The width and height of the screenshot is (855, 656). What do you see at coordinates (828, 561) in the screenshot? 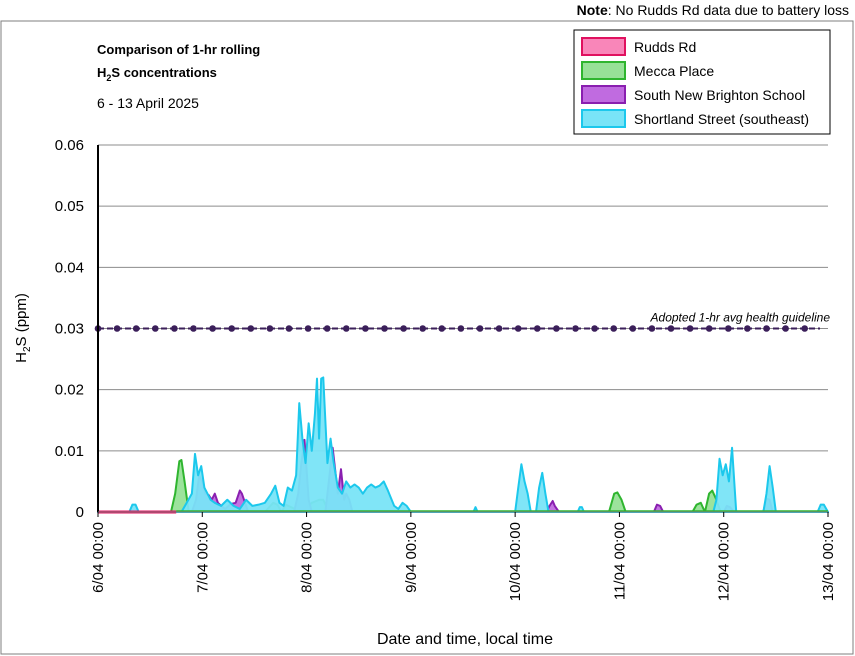
I see `x-tick-label: 13/04 00:00` at bounding box center [828, 561].